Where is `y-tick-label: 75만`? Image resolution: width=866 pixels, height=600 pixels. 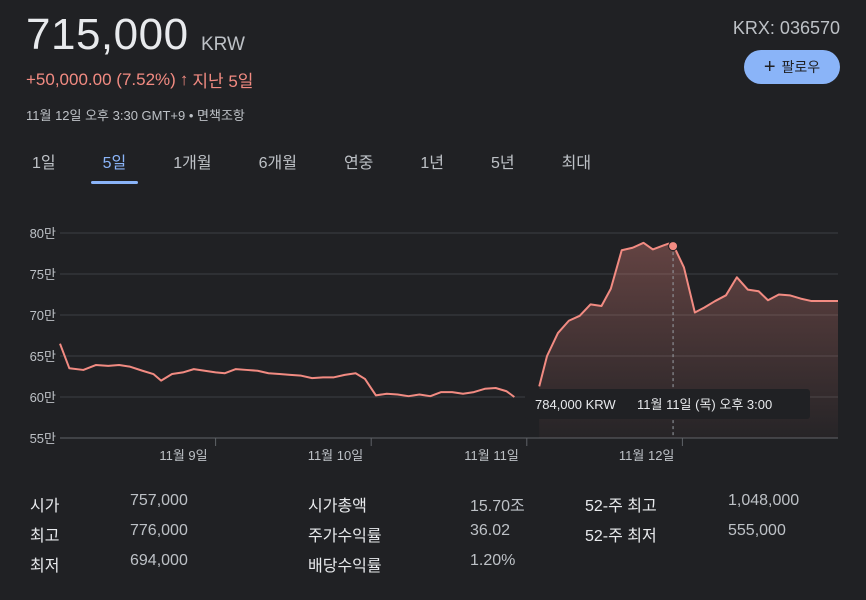 y-tick-label: 75만 is located at coordinates (43, 274).